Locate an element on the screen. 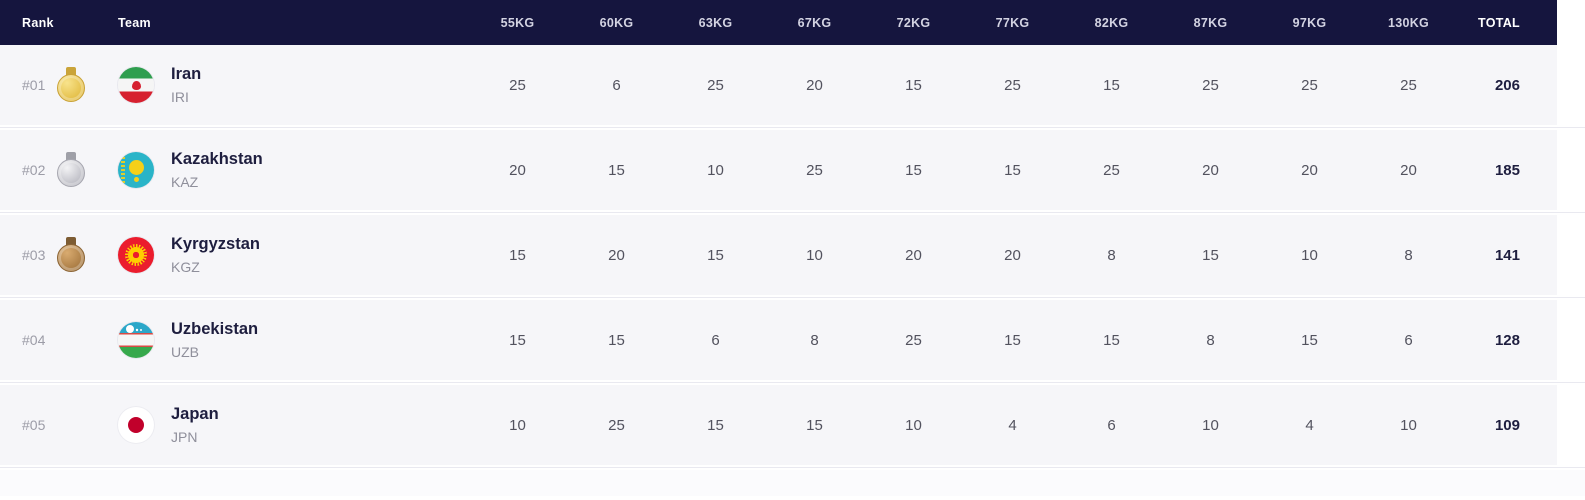 Image resolution: width=1585 pixels, height=500 pixels. team-code: UZB is located at coordinates (185, 352).